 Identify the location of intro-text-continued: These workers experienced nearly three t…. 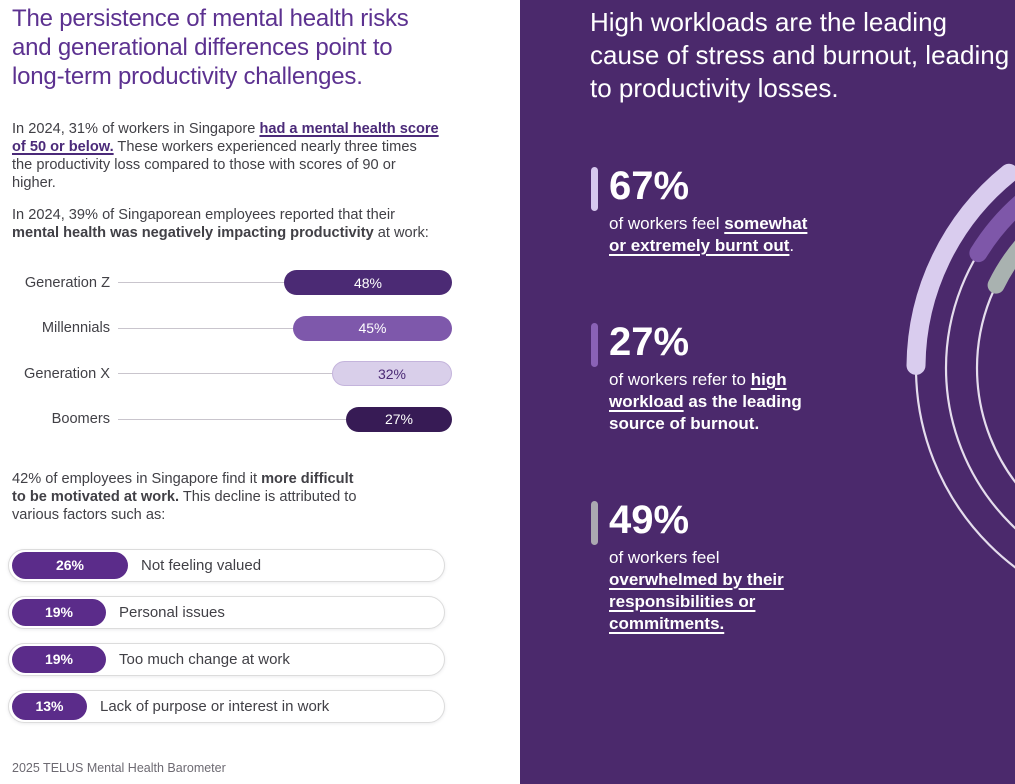
(214, 165).